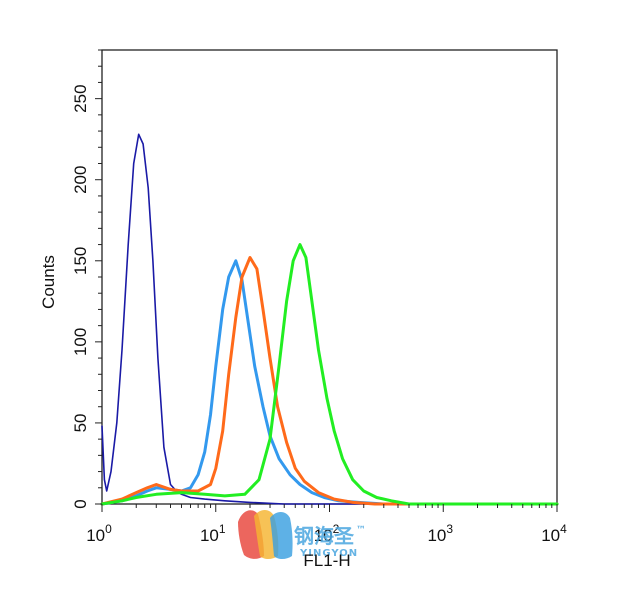  What do you see at coordinates (554, 533) in the screenshot?
I see `x-tick-label: 10⁴` at bounding box center [554, 533].